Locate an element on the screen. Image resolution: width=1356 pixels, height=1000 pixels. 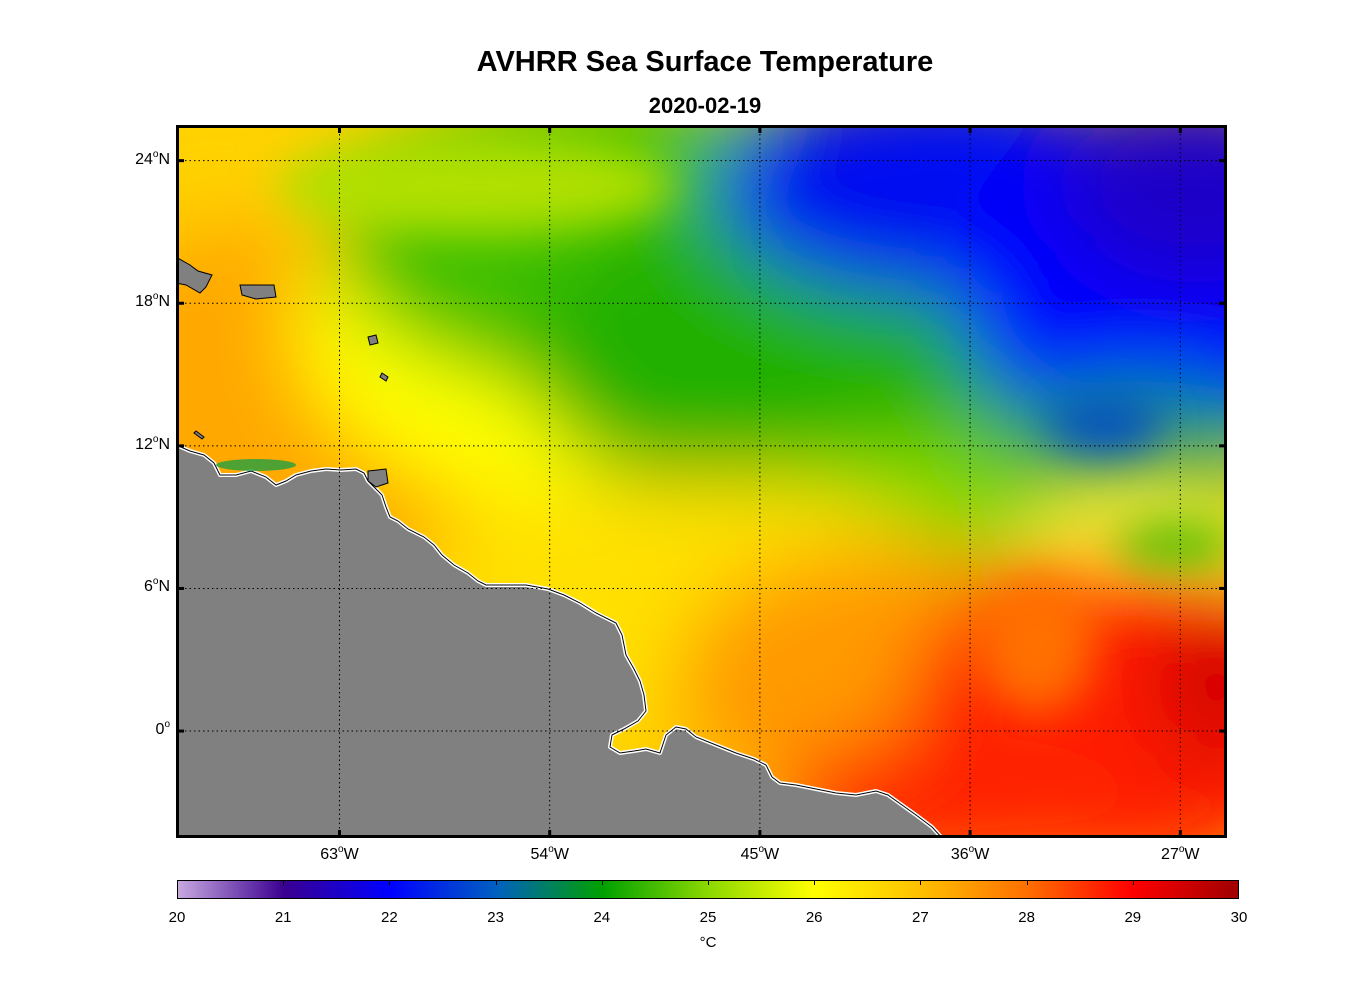
colorbar-unit: °C is located at coordinates (708, 942).